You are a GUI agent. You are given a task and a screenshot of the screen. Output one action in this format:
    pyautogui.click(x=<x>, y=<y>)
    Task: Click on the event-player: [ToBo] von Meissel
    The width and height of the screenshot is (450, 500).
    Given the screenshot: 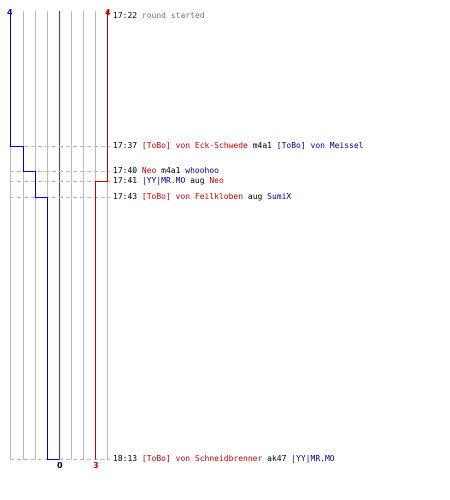 What is the action you would take?
    pyautogui.click(x=320, y=145)
    